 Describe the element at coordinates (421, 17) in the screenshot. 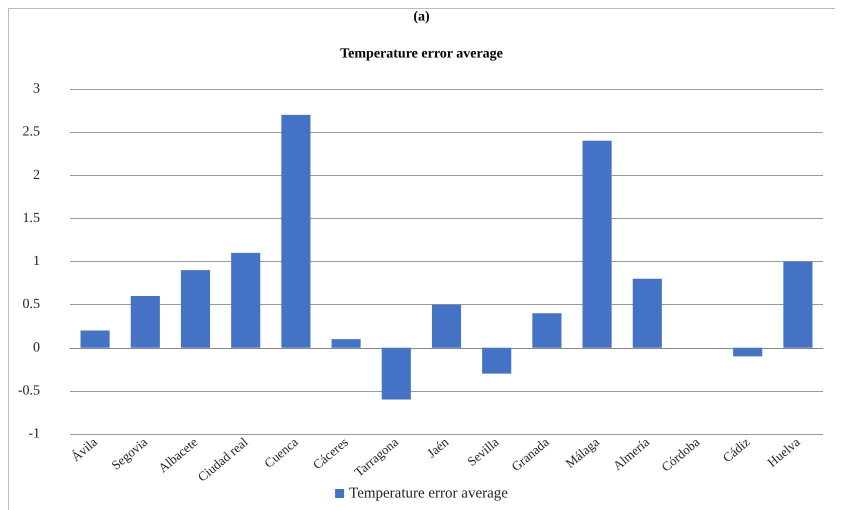

I see `text: (a)` at that location.